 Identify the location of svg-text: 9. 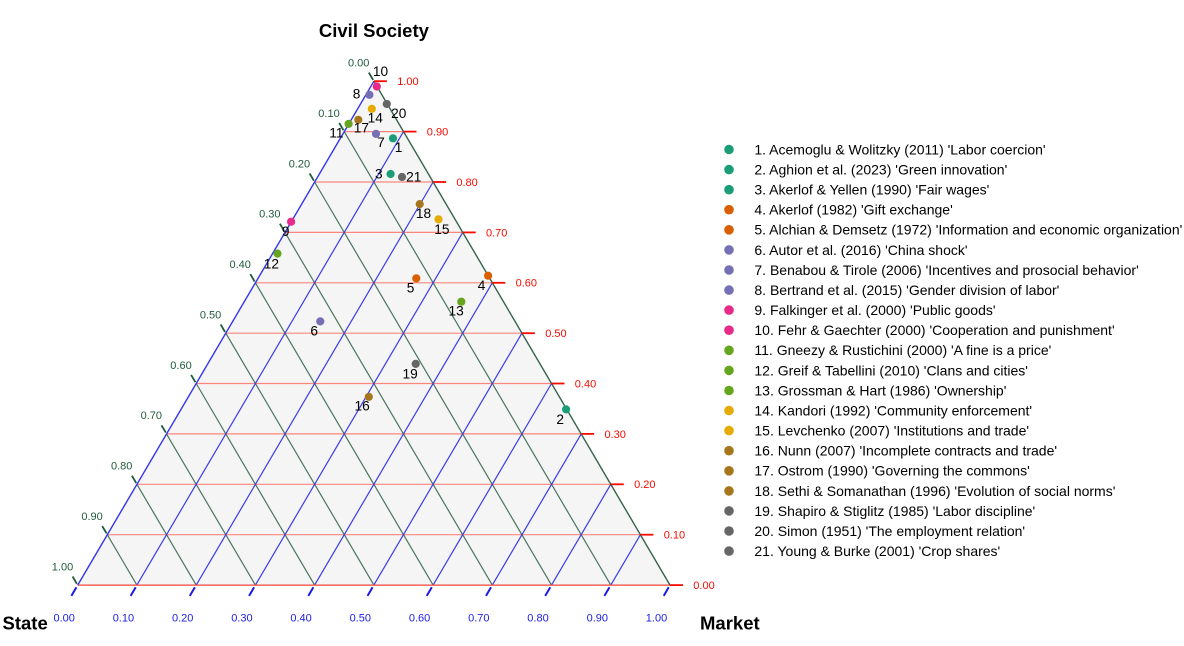
(286, 231).